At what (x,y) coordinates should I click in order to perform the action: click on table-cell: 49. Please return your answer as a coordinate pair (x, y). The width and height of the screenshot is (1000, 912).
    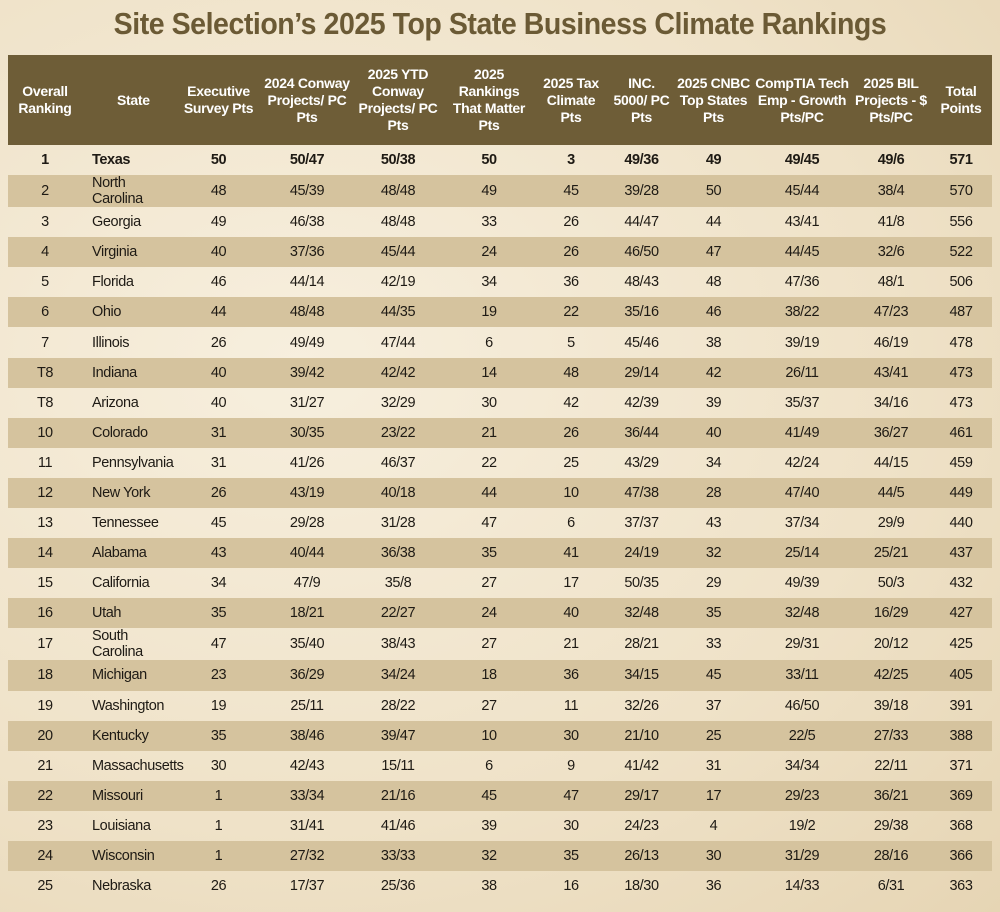
    Looking at the image, I should click on (713, 160).